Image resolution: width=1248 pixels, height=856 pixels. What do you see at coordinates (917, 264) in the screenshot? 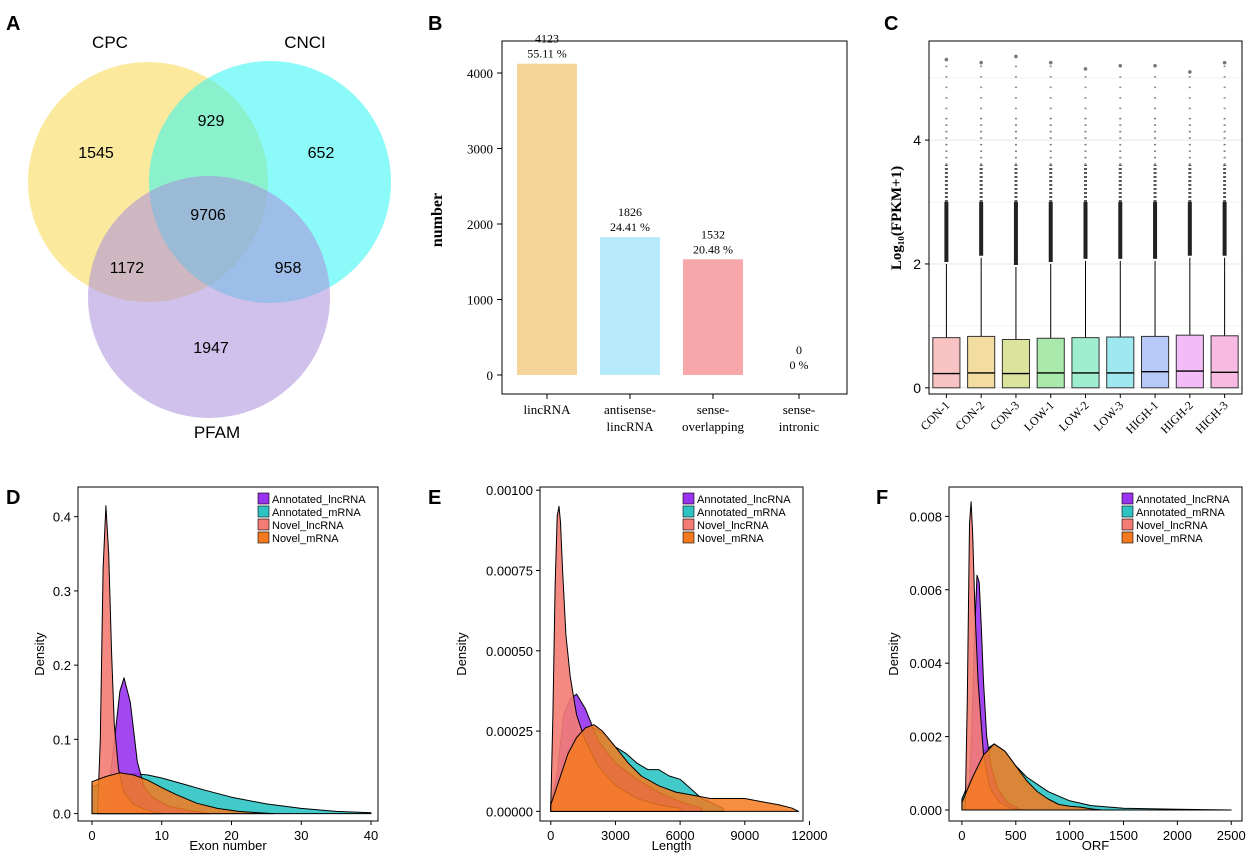
I see `y-tick-label: 2` at bounding box center [917, 264].